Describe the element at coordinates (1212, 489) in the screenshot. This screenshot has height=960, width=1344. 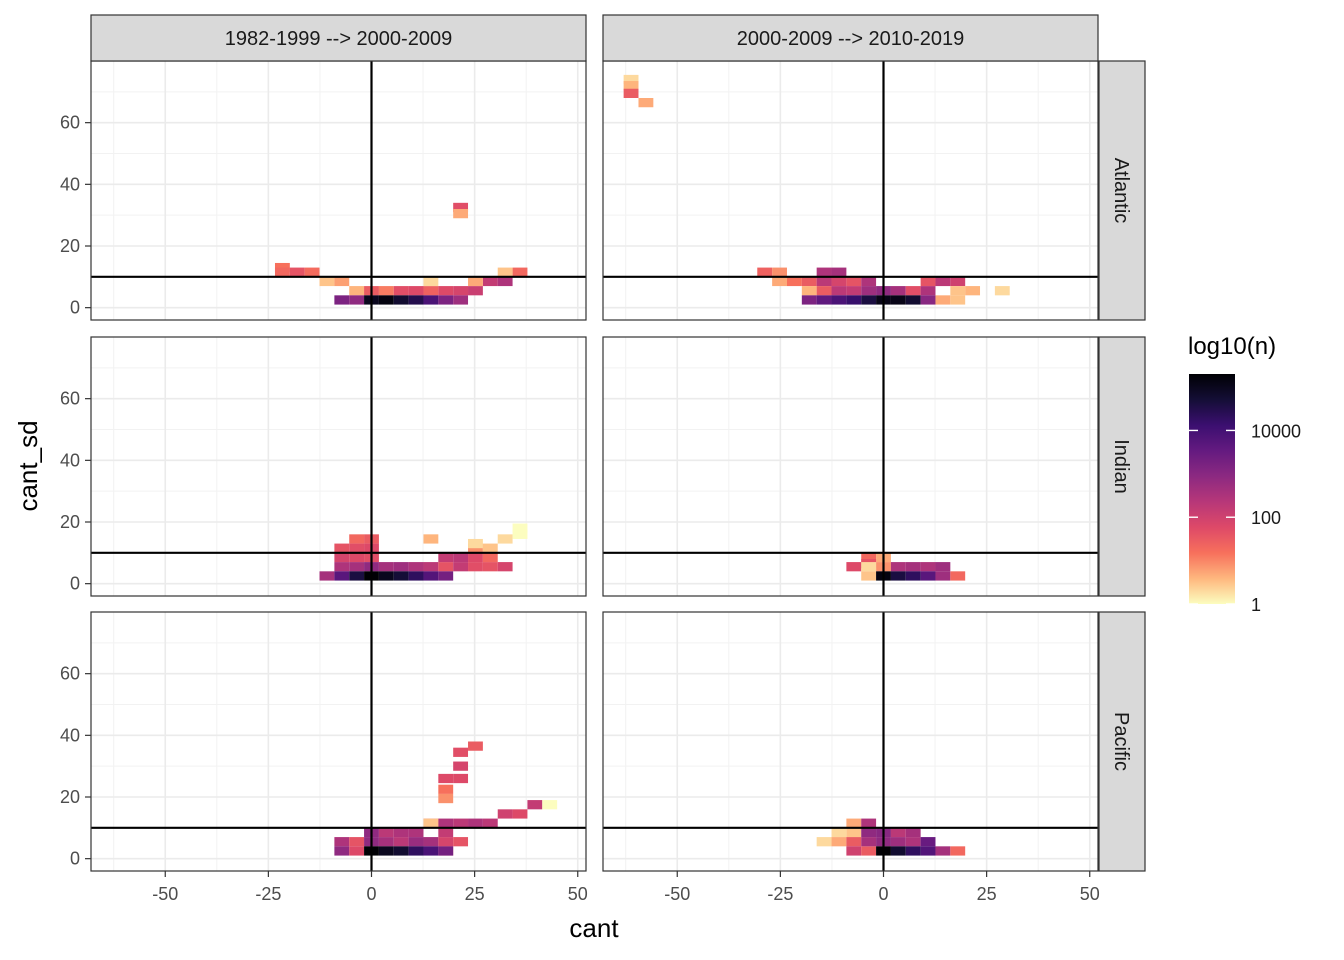
I see `legend-colorbar` at that location.